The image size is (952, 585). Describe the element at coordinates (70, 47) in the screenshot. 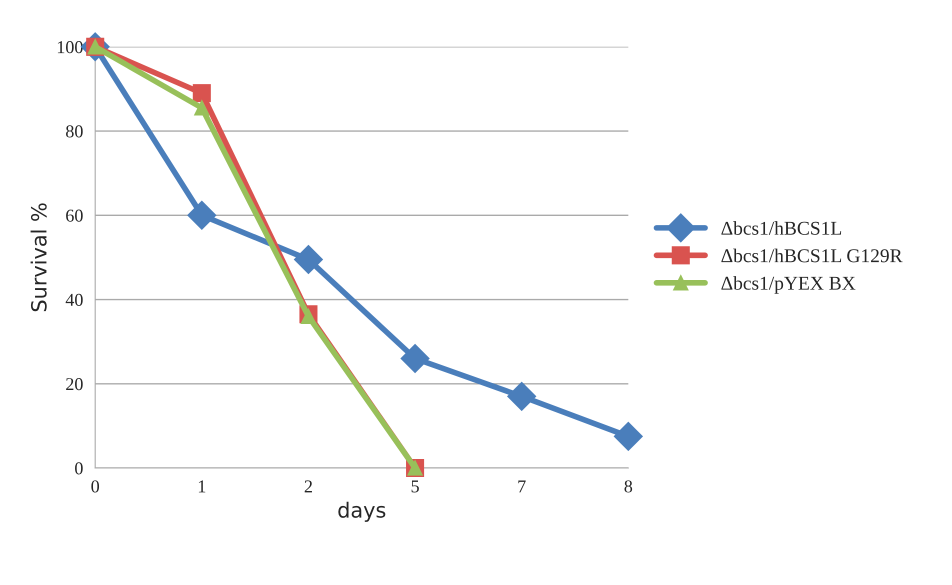

I see `y-tick-label: 100` at that location.